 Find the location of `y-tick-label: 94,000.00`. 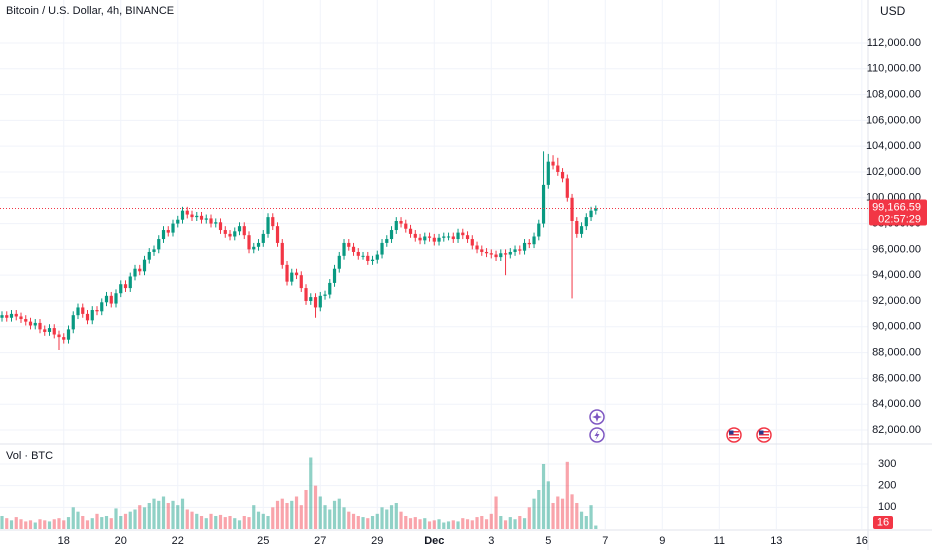

y-tick-label: 94,000.00 is located at coordinates (896, 275).